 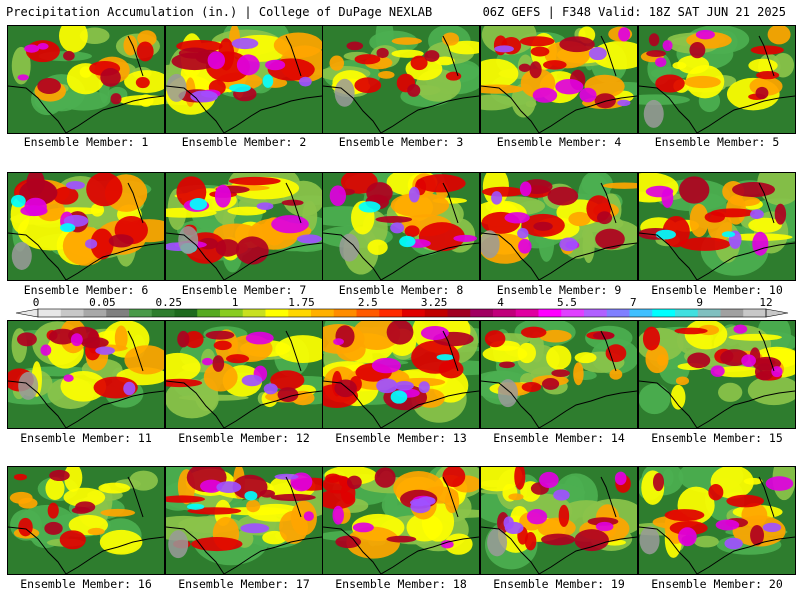 What do you see at coordinates (717, 290) in the screenshot?
I see `member-label-10: Ensemble Member: 10` at bounding box center [717, 290].